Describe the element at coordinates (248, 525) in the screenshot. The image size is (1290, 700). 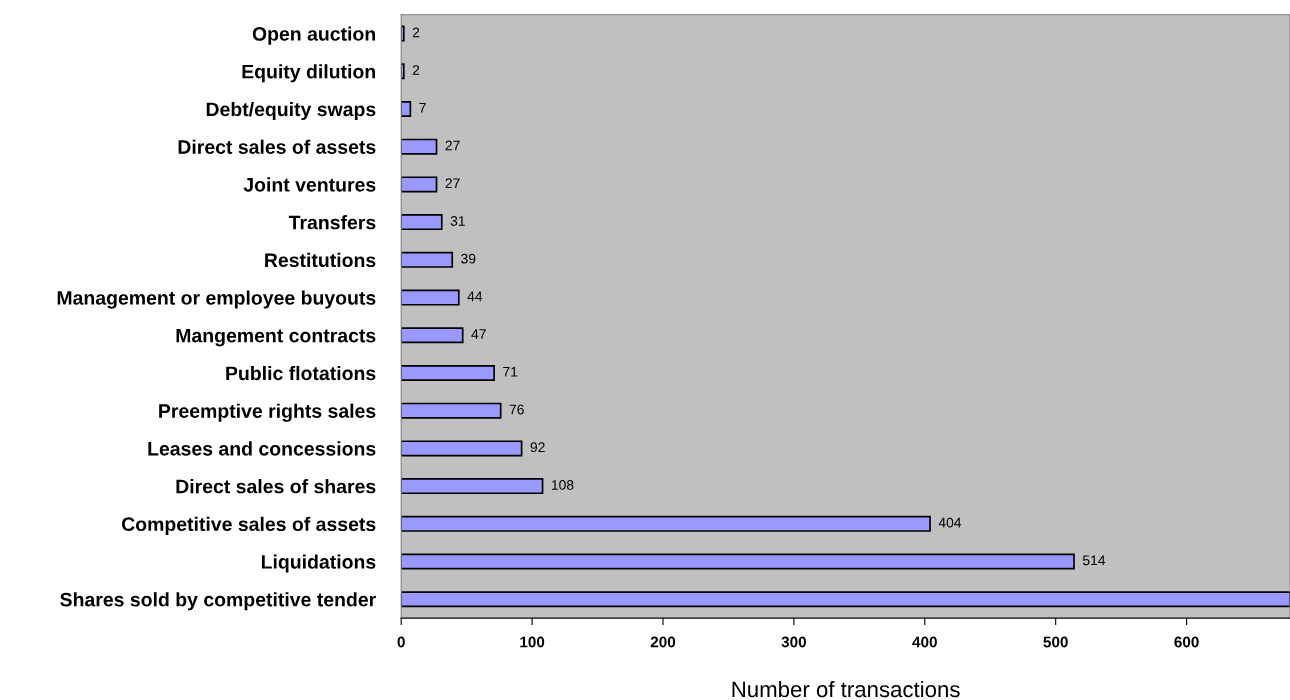
I see `y-tick-label: Competitive sales of assets` at that location.